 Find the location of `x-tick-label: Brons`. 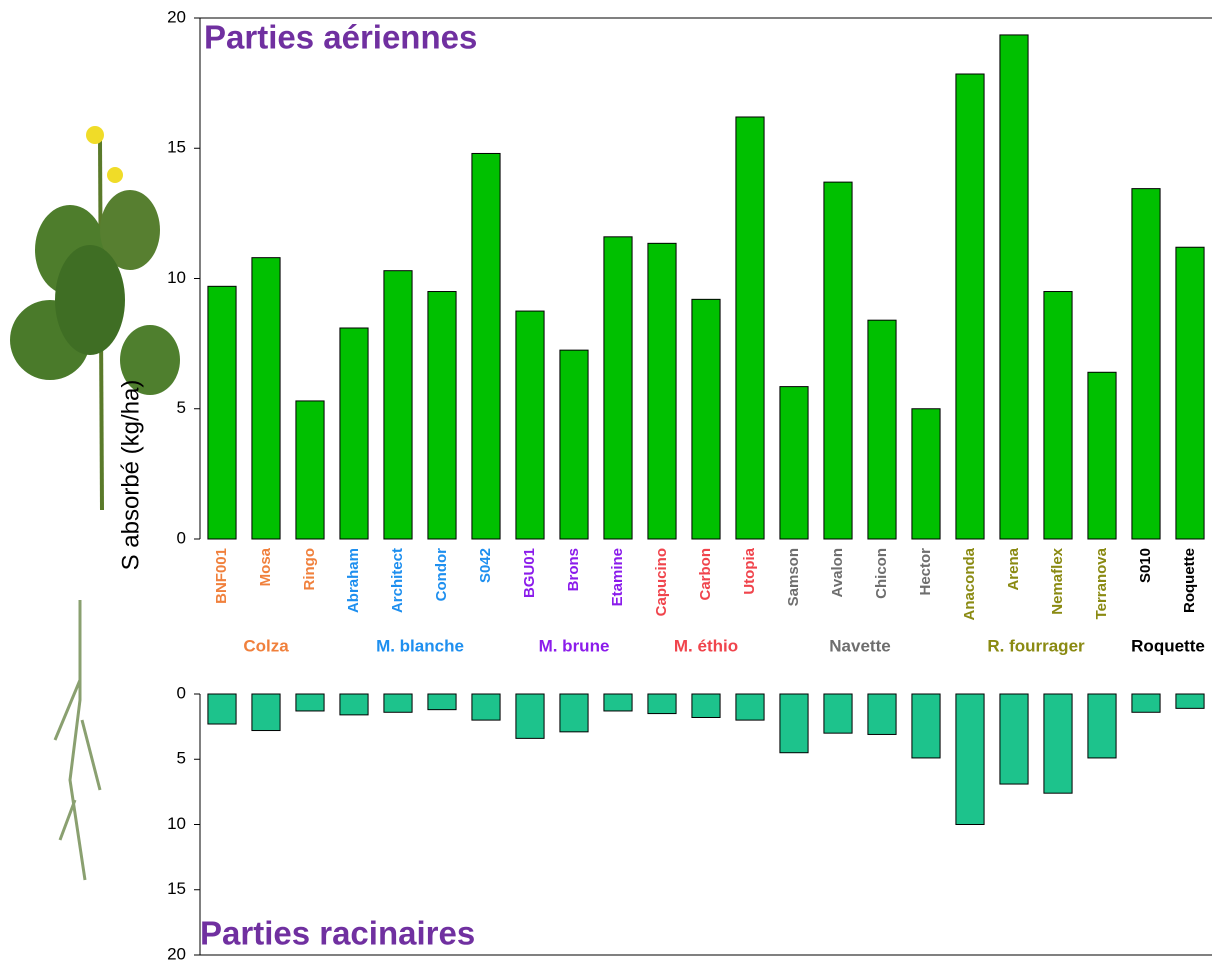

x-tick-label: Brons is located at coordinates (573, 569).